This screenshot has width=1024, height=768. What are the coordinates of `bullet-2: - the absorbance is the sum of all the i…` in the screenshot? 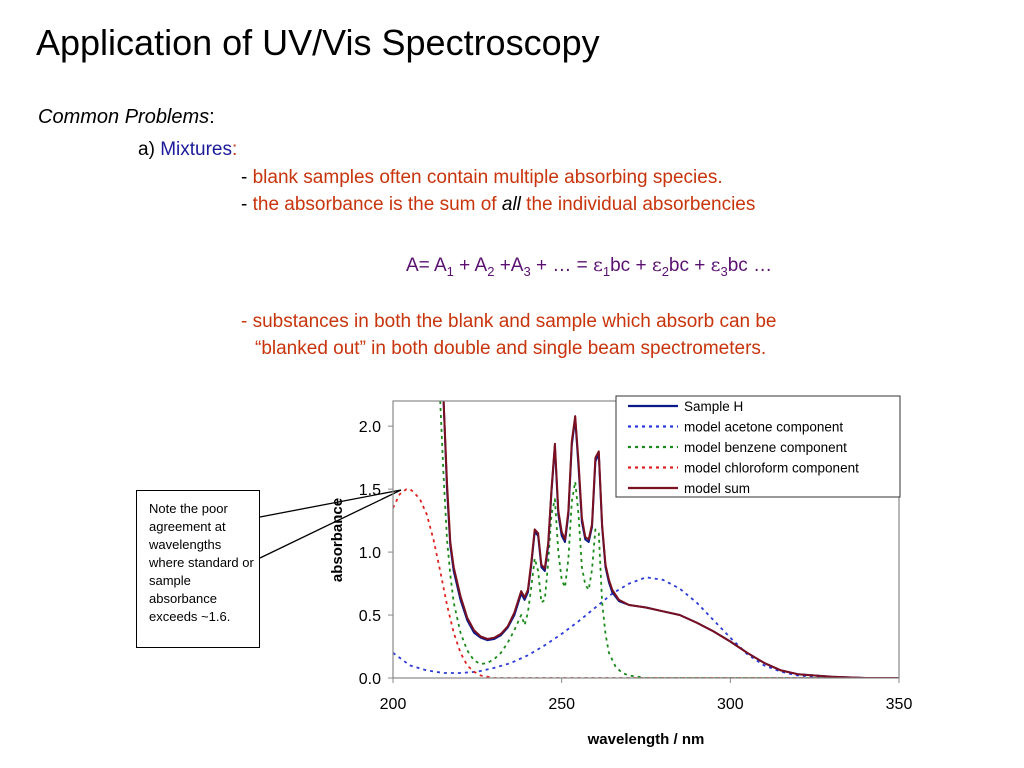 It's located at (498, 205).